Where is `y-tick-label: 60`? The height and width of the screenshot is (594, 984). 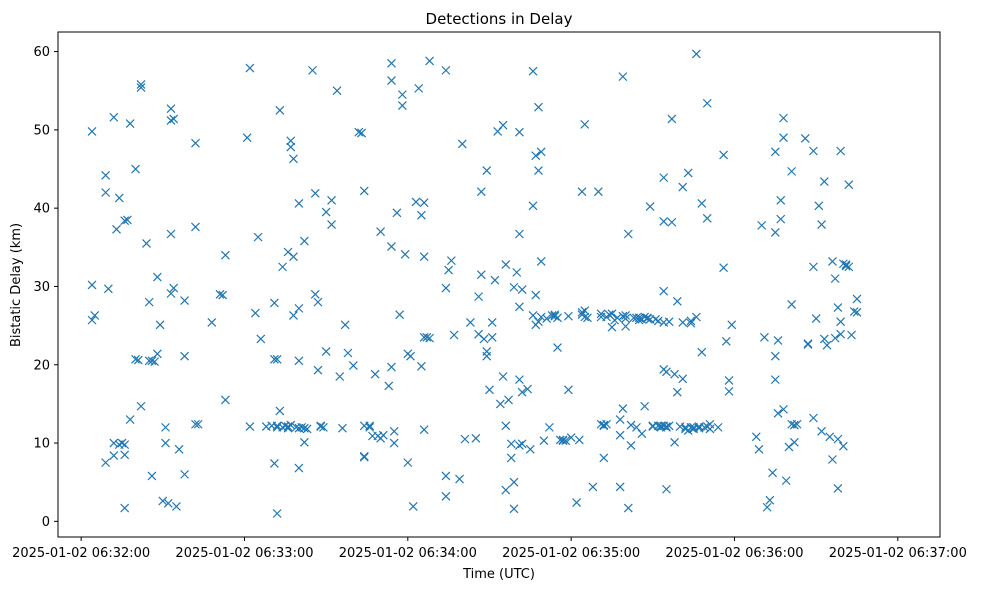
y-tick-label: 60 is located at coordinates (41, 52).